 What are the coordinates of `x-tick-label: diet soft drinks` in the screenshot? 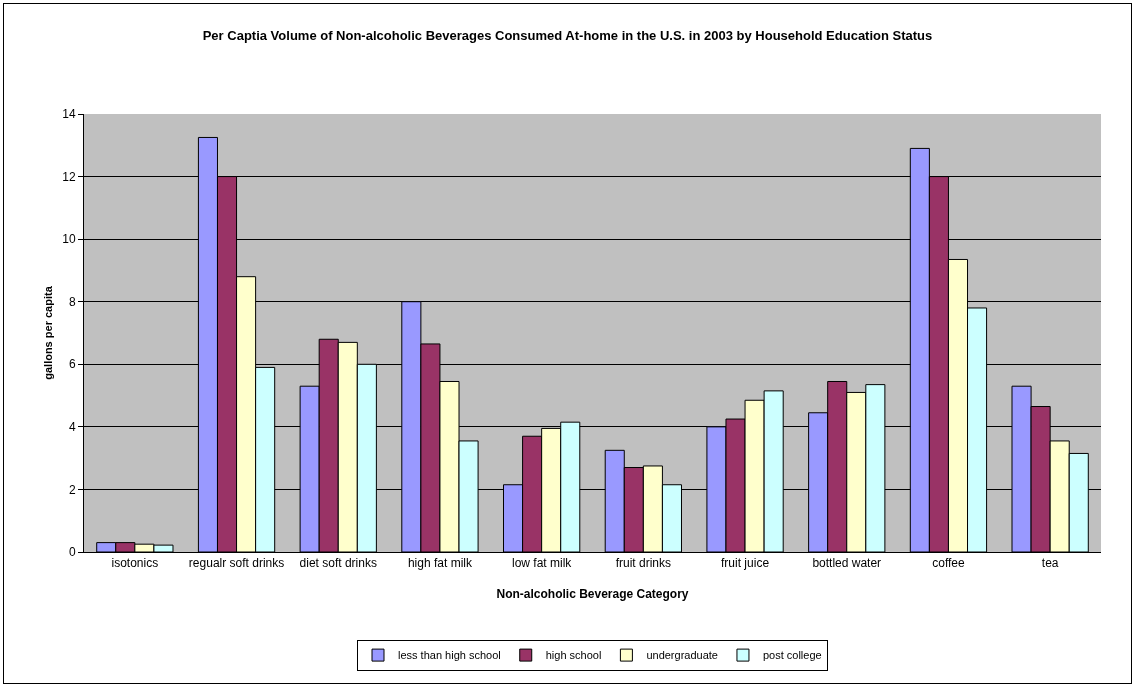 It's located at (338, 563).